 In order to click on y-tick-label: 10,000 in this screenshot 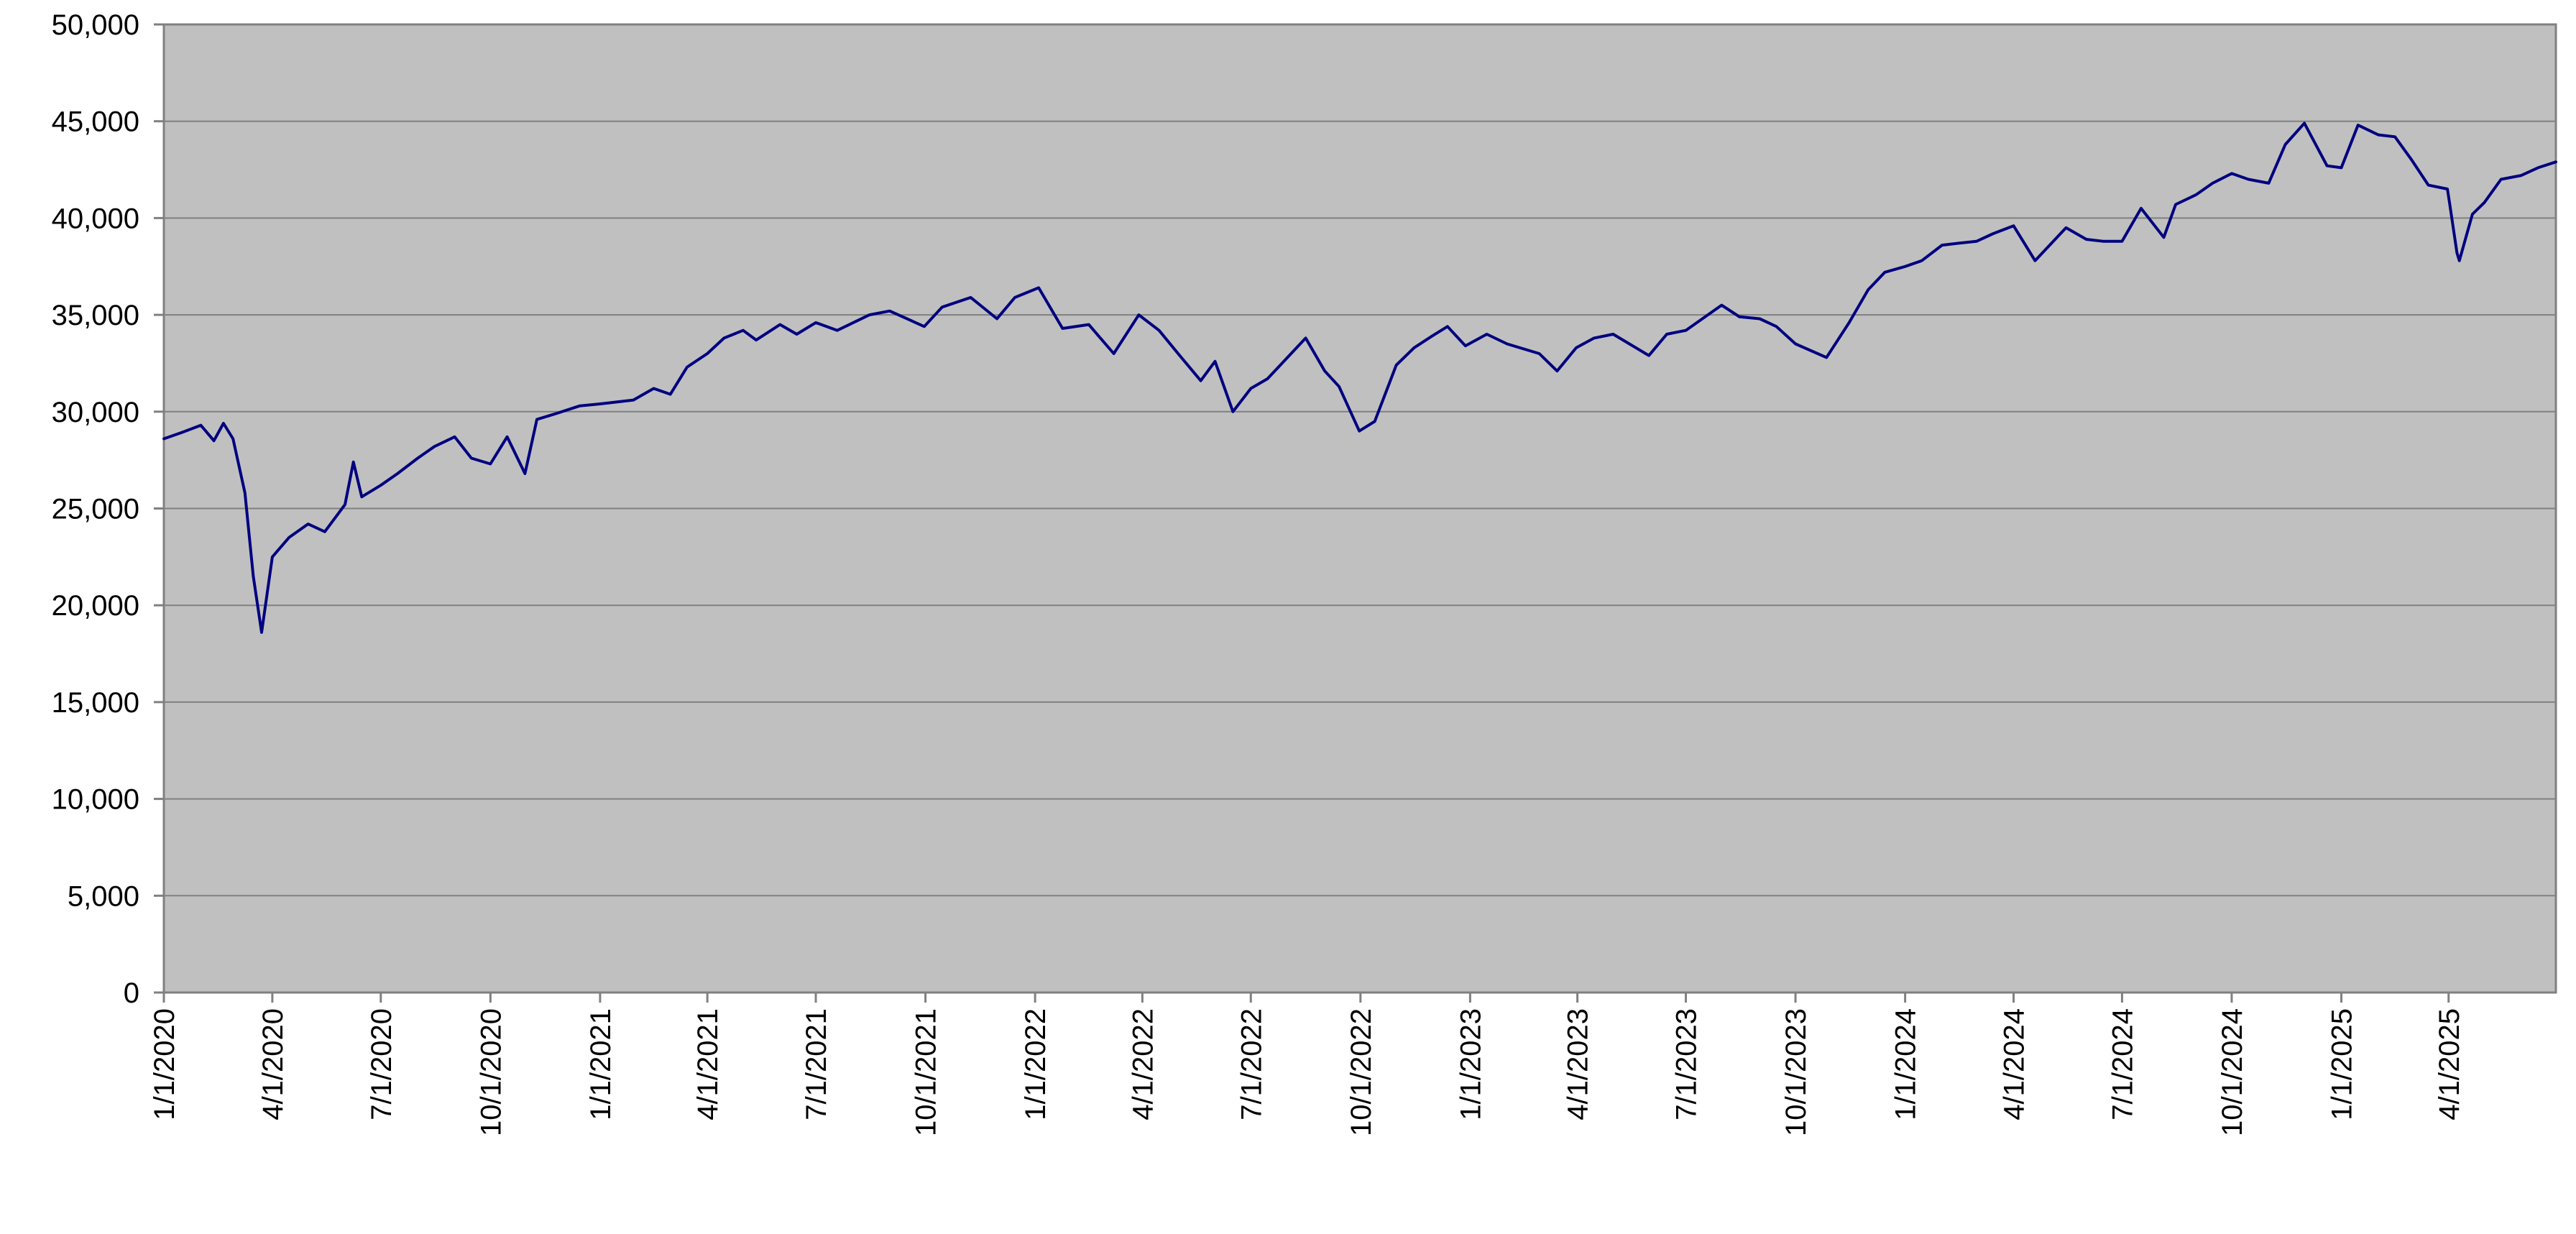, I will do `click(95, 800)`.